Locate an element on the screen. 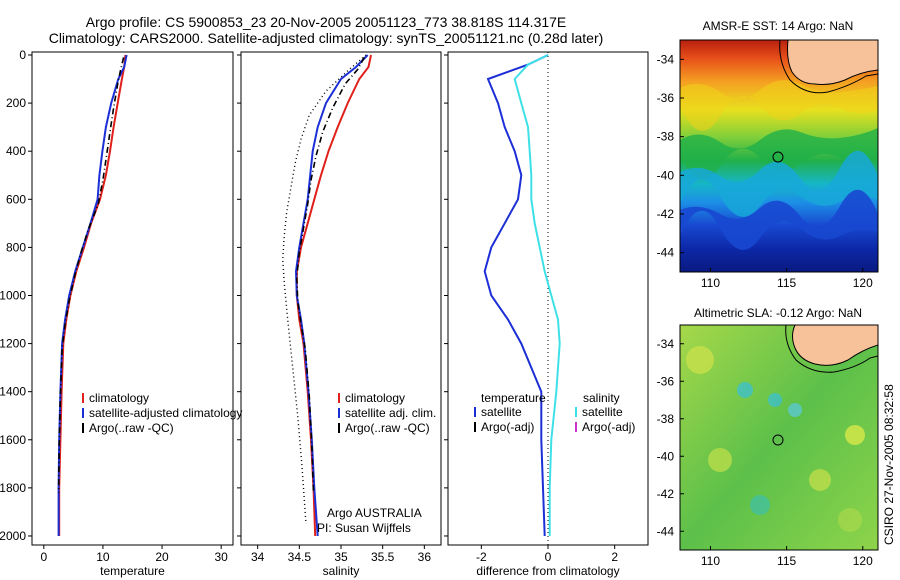 The height and width of the screenshot is (580, 900). series-line-satellite is located at coordinates (516, 295).